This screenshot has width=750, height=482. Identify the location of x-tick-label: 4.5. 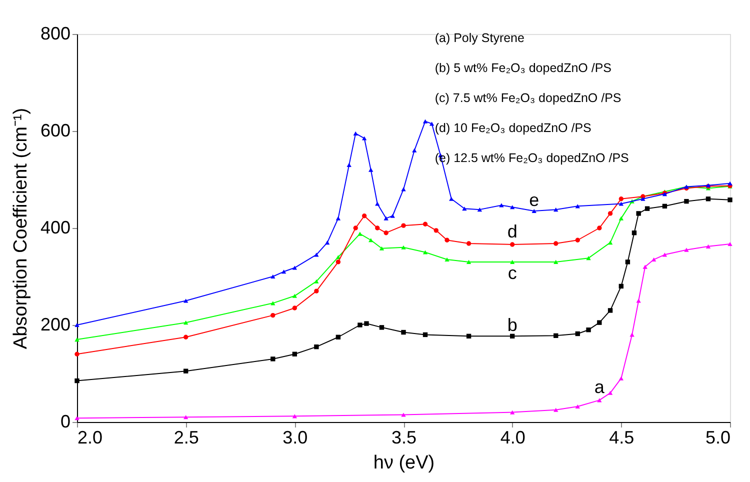
(621, 438).